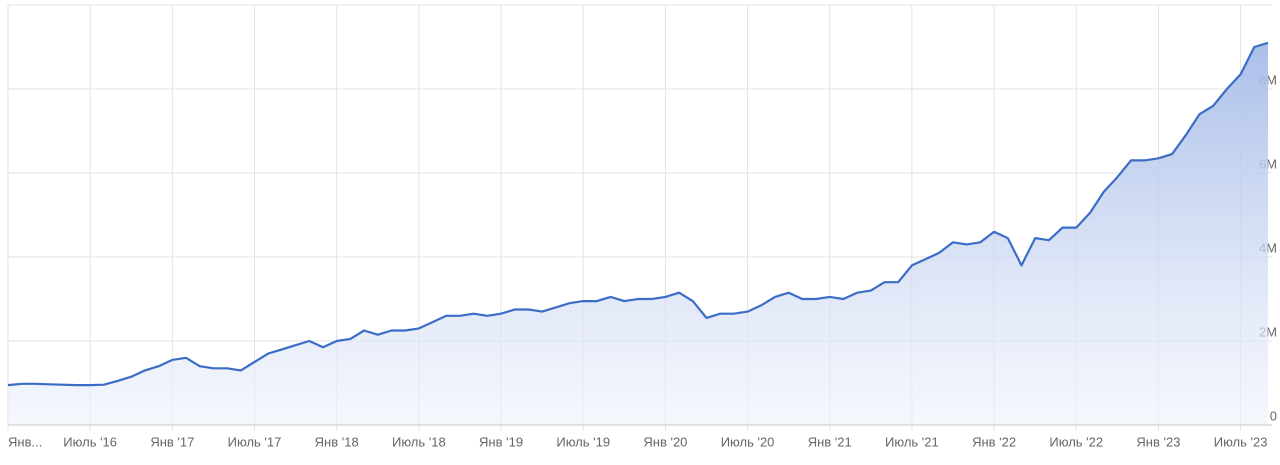 Image resolution: width=1280 pixels, height=465 pixels. Describe the element at coordinates (419, 441) in the screenshot. I see `x-tick-label: Июль '18` at that location.